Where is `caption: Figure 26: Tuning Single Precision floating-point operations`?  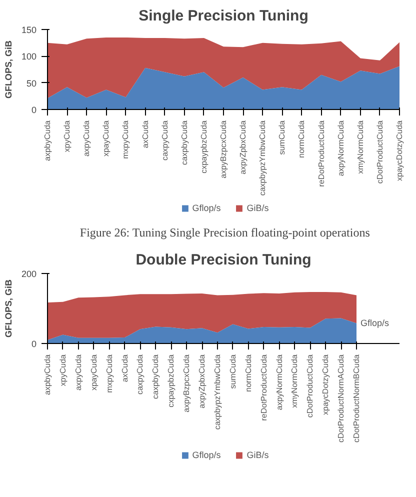
caption: Figure 26: Tuning Single Precision floating-point operations is located at coordinates (225, 233).